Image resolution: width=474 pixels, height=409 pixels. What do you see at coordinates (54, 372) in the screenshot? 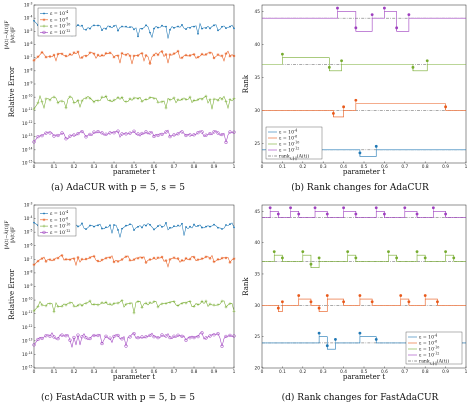
I see `x-tick-label: 0.1` at bounding box center [54, 372].